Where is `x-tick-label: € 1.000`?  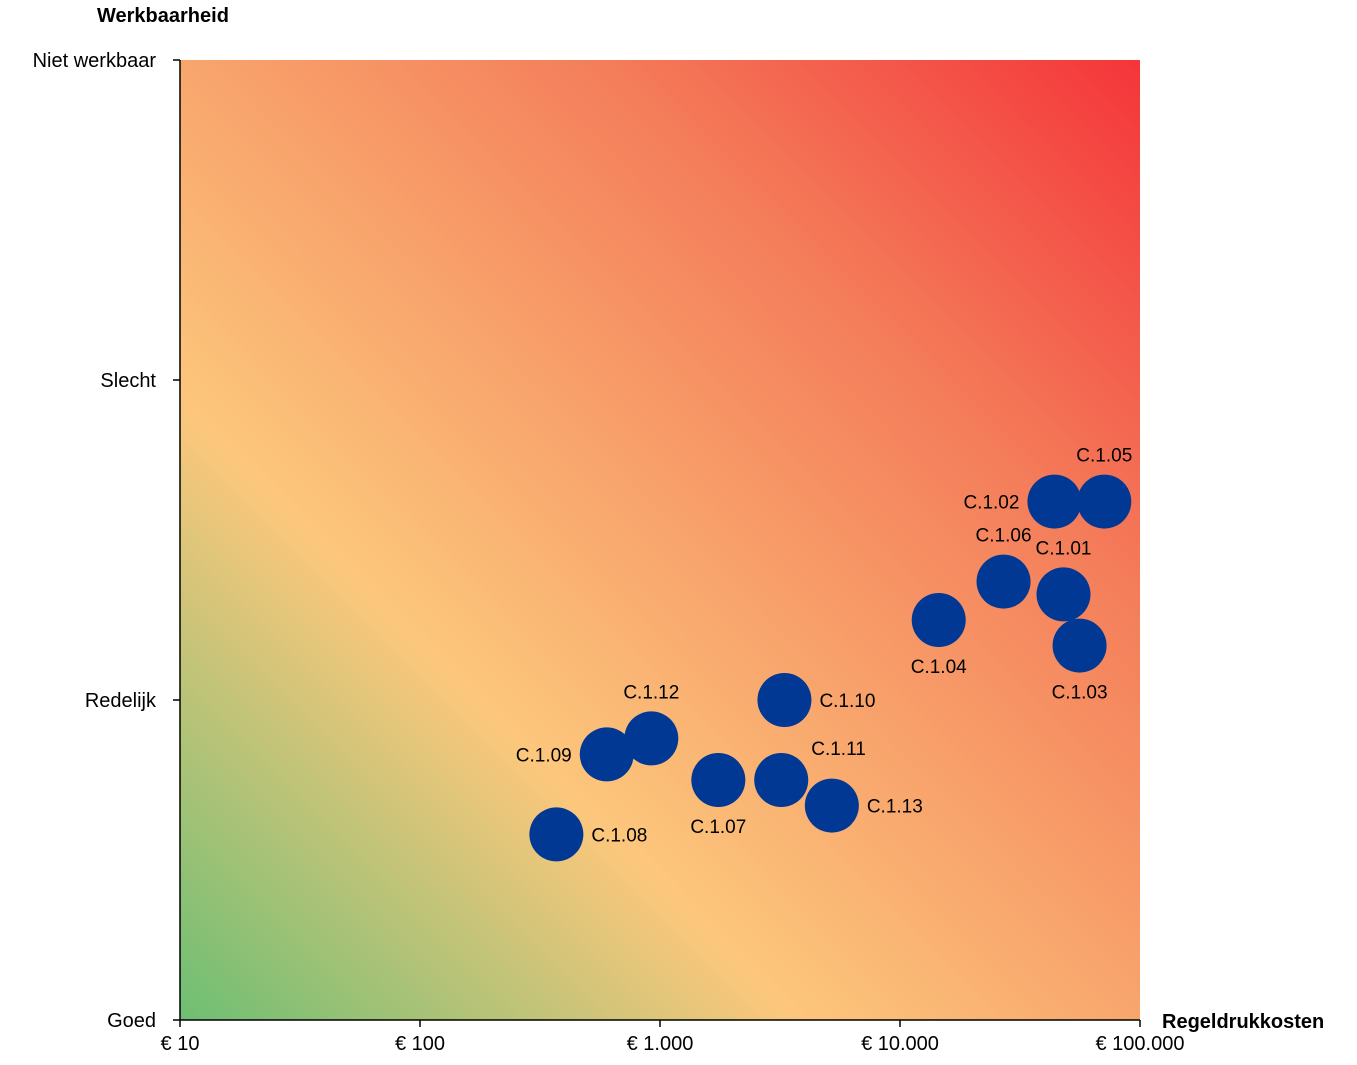
x-tick-label: € 1.000 is located at coordinates (660, 1044).